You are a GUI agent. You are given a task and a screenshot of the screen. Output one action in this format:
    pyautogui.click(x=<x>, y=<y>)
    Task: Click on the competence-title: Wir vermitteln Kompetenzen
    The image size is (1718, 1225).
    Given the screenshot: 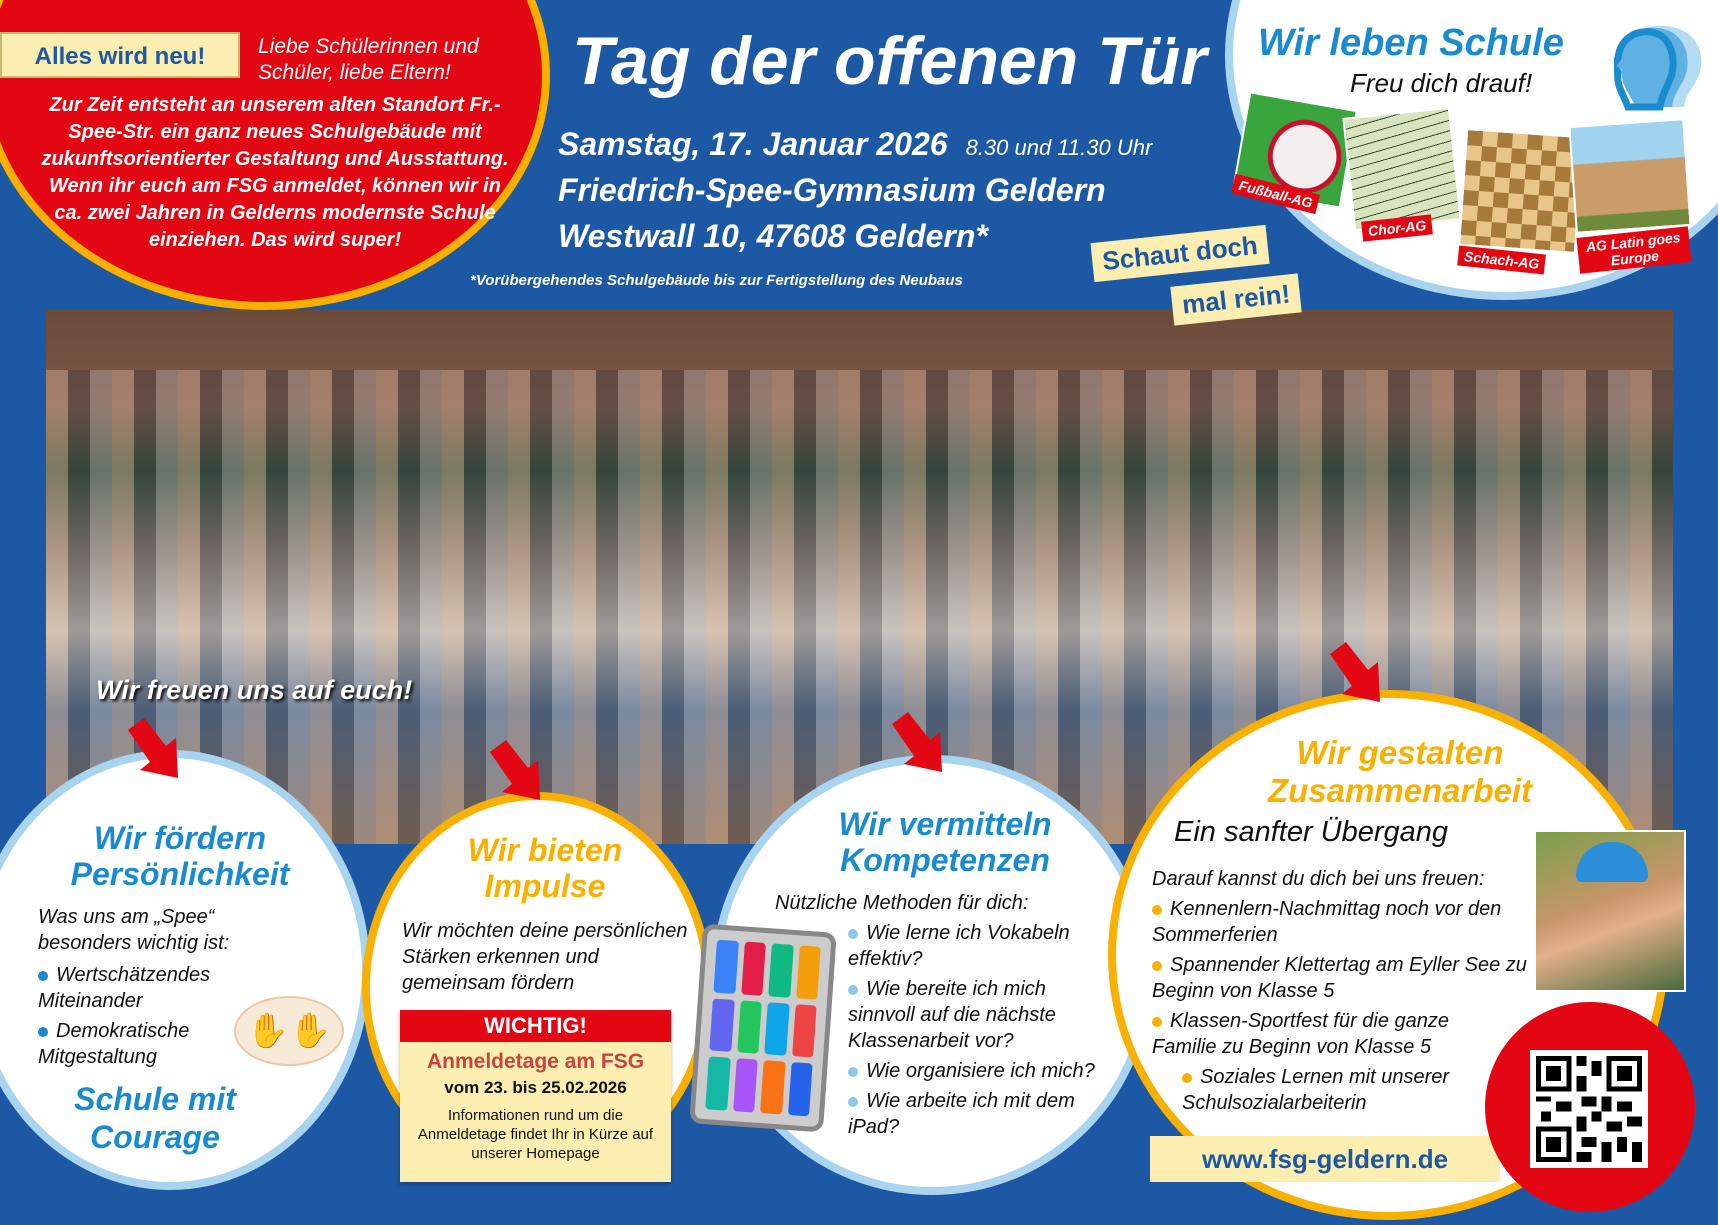 What is the action you would take?
    pyautogui.click(x=945, y=842)
    